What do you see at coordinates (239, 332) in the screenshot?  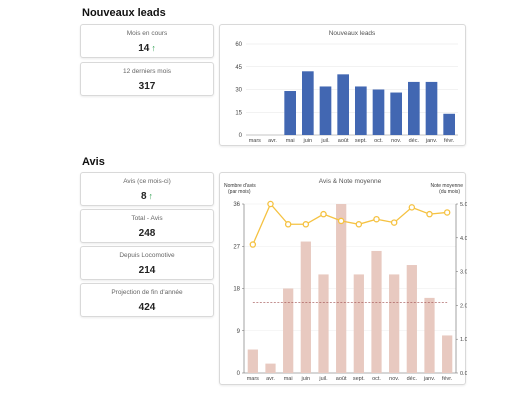 I see `y-left-tick-label: 9` at bounding box center [239, 332].